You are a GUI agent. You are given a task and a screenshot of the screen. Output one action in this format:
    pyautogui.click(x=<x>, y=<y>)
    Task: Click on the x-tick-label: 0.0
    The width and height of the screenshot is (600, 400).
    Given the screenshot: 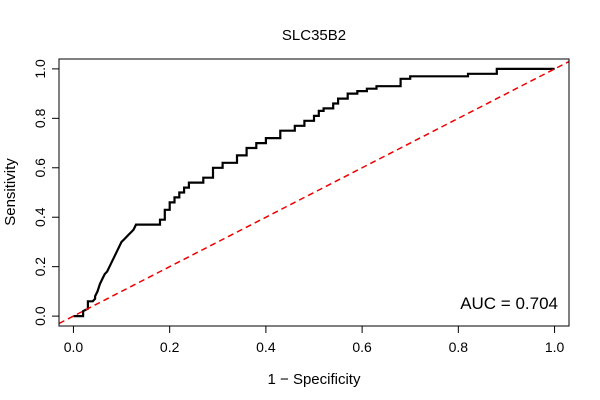 What is the action you would take?
    pyautogui.click(x=74, y=347)
    